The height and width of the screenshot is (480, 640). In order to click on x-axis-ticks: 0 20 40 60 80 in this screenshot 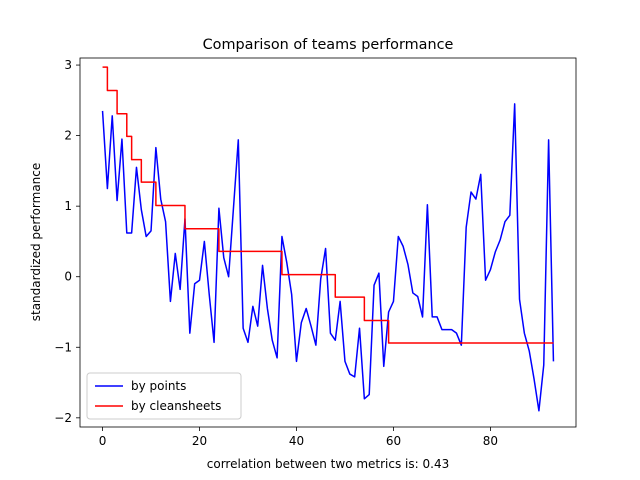, I will do `click(298, 437)`.